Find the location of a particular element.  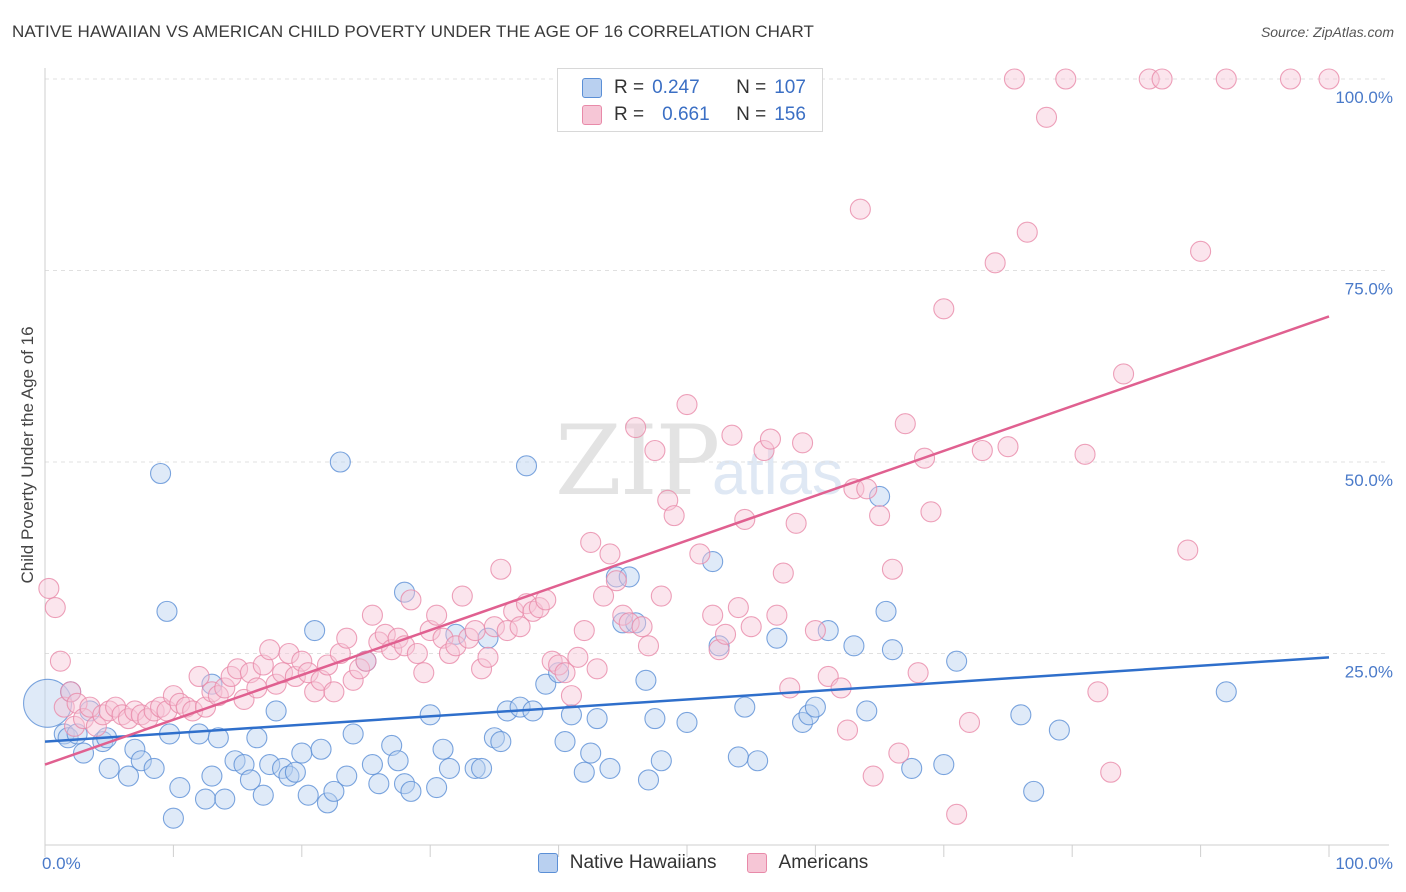

y-axis-label: Child Poverty Under the Age of 16 is located at coordinates (27, 454).